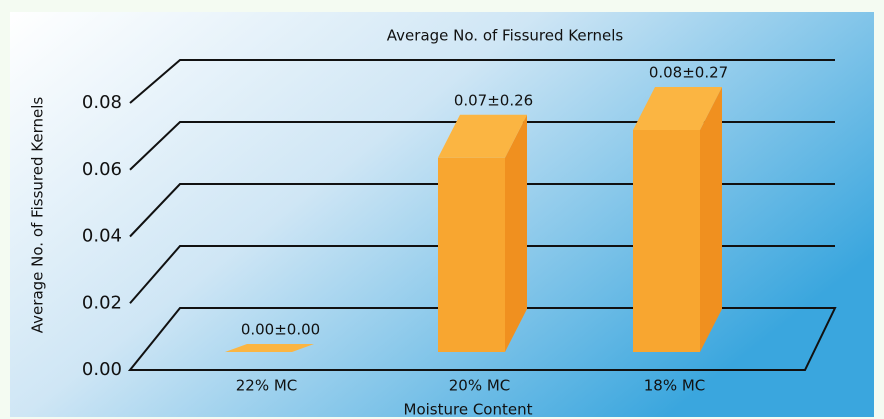 The width and height of the screenshot is (884, 419). I want to click on floor, so click(482, 339).